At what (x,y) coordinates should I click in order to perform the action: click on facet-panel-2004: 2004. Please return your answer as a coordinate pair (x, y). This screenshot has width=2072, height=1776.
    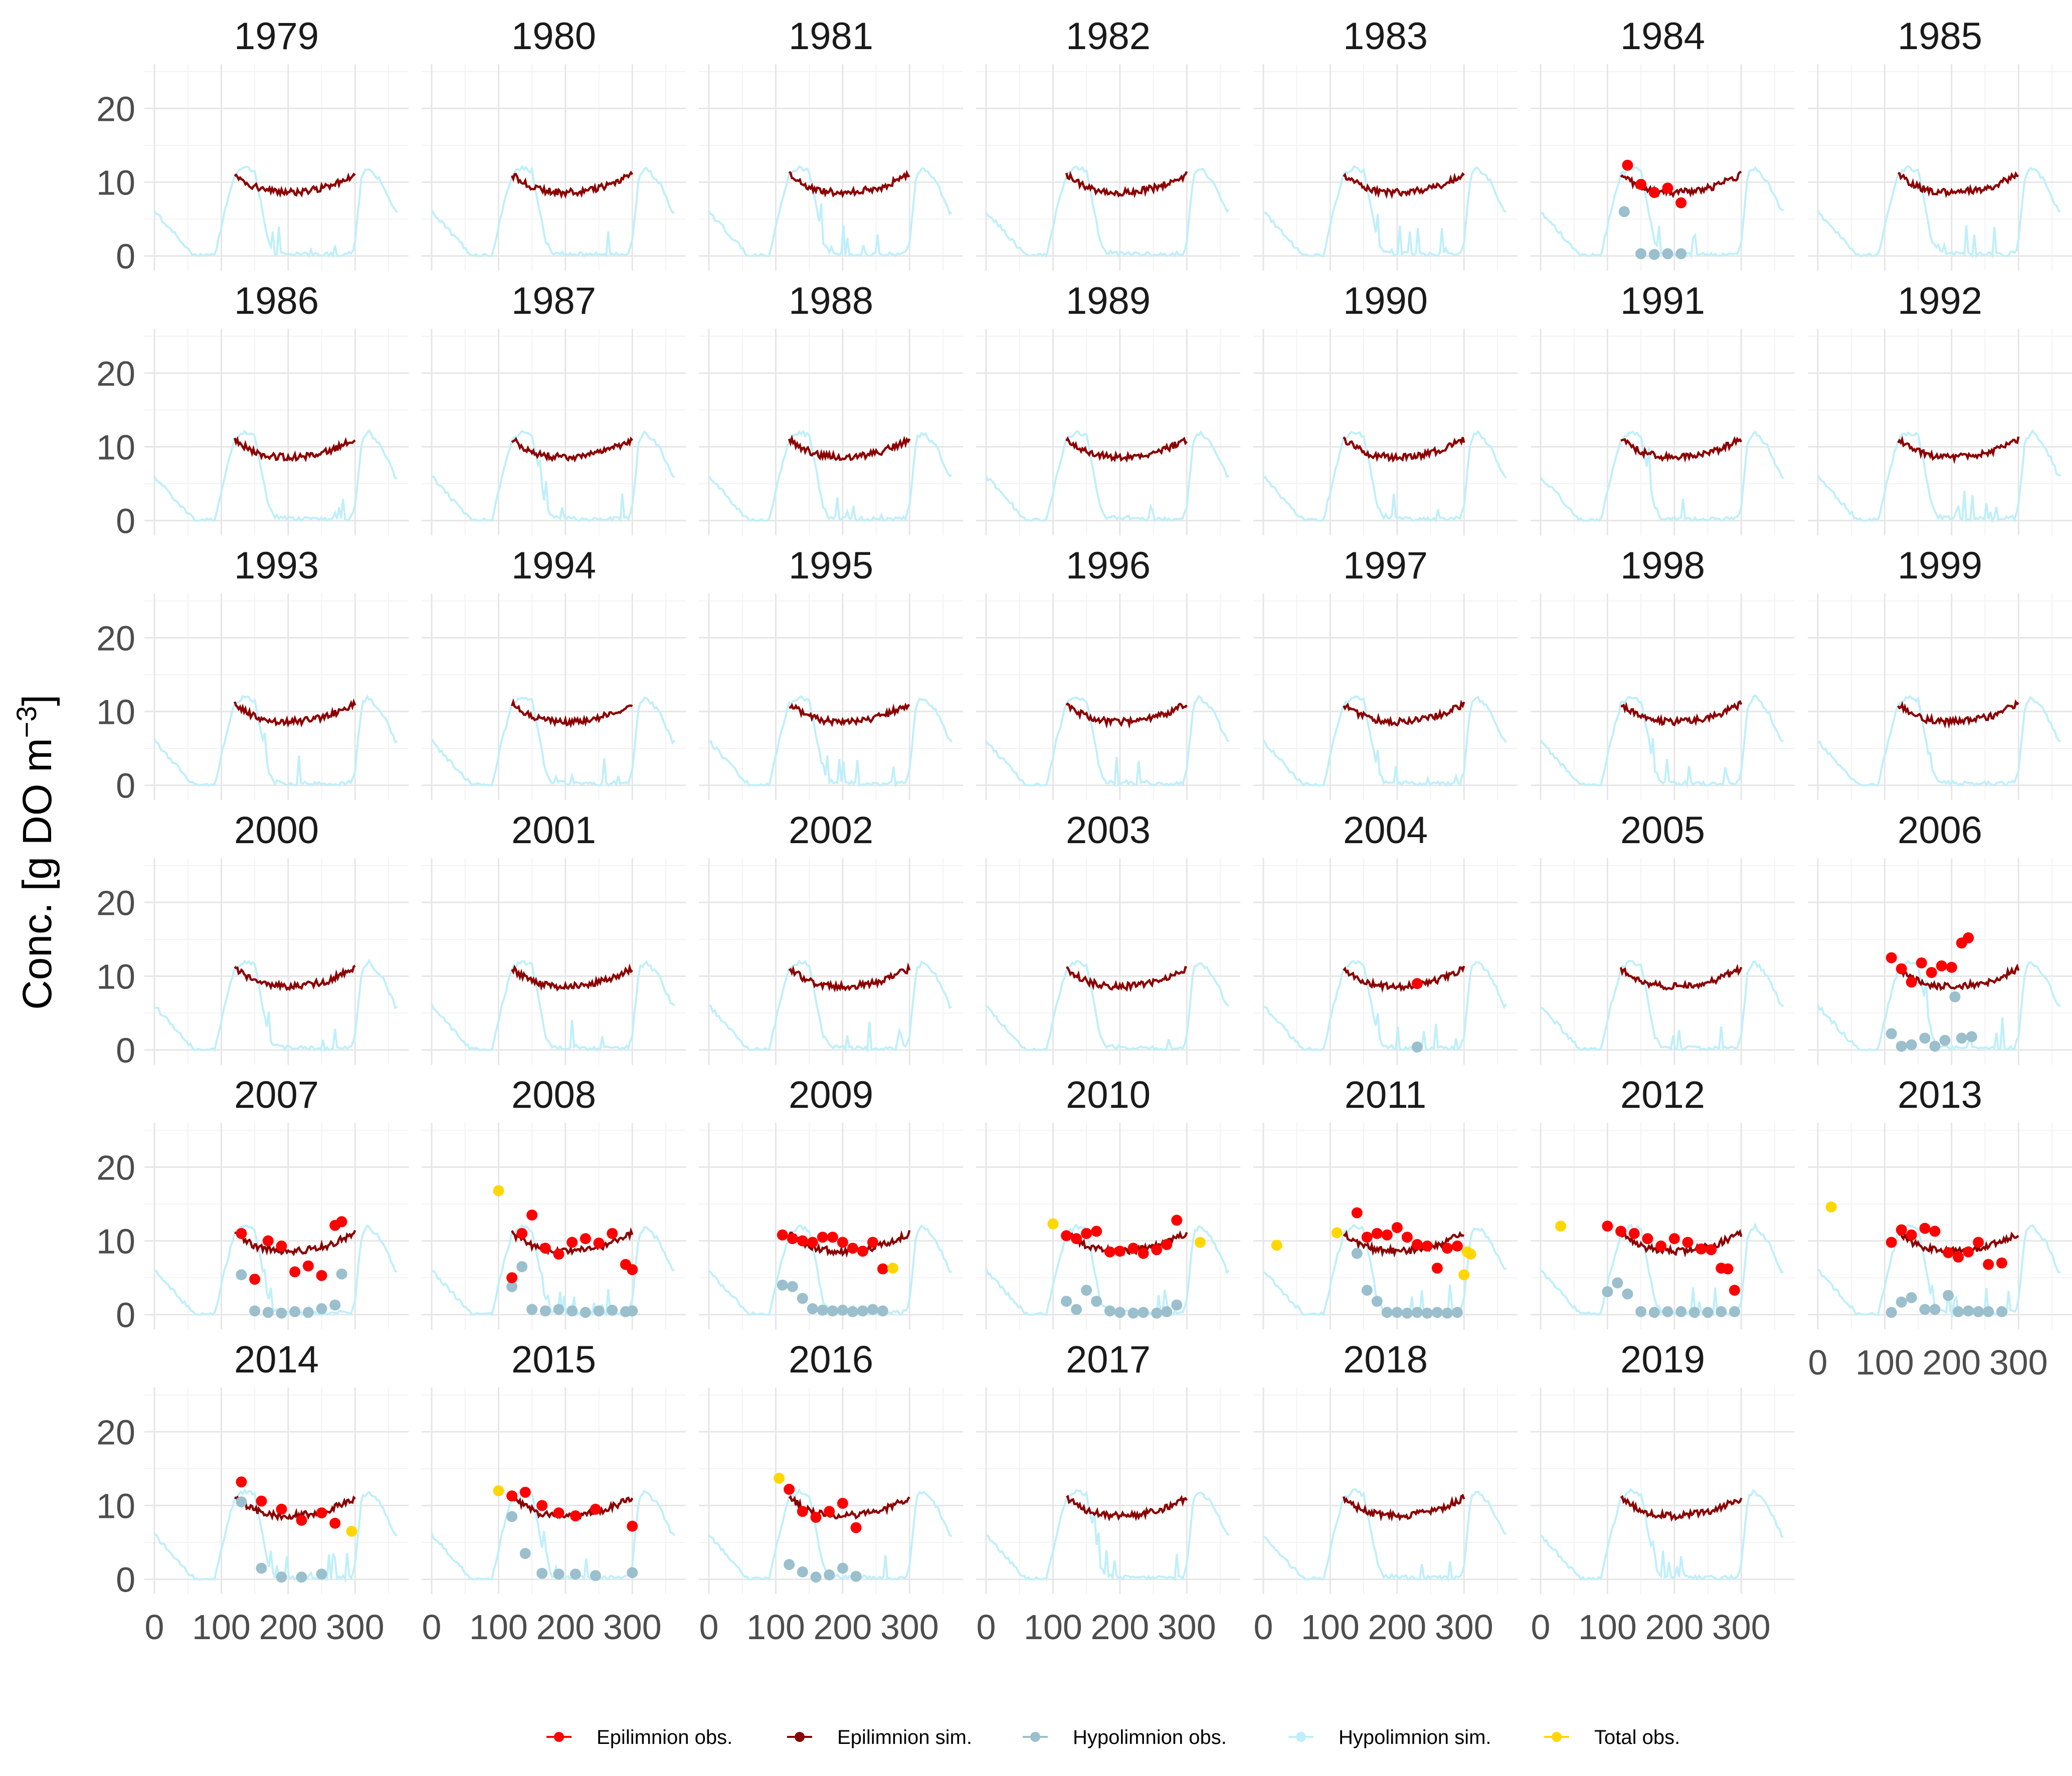
    Looking at the image, I should click on (1385, 937).